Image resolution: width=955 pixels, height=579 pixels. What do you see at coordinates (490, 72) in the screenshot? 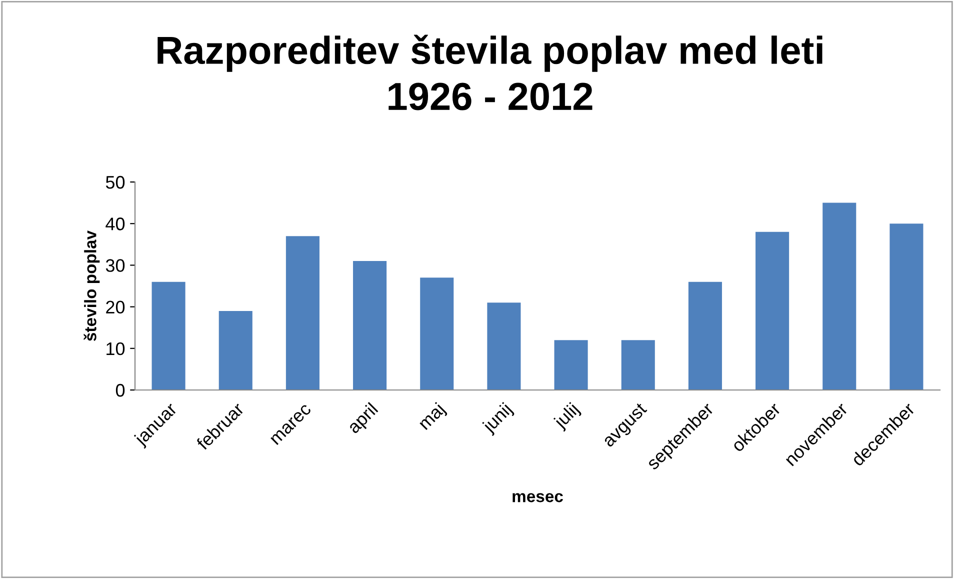
I see `chart-title: Razporeditev števila poplav med leti 1926 - 2012` at bounding box center [490, 72].